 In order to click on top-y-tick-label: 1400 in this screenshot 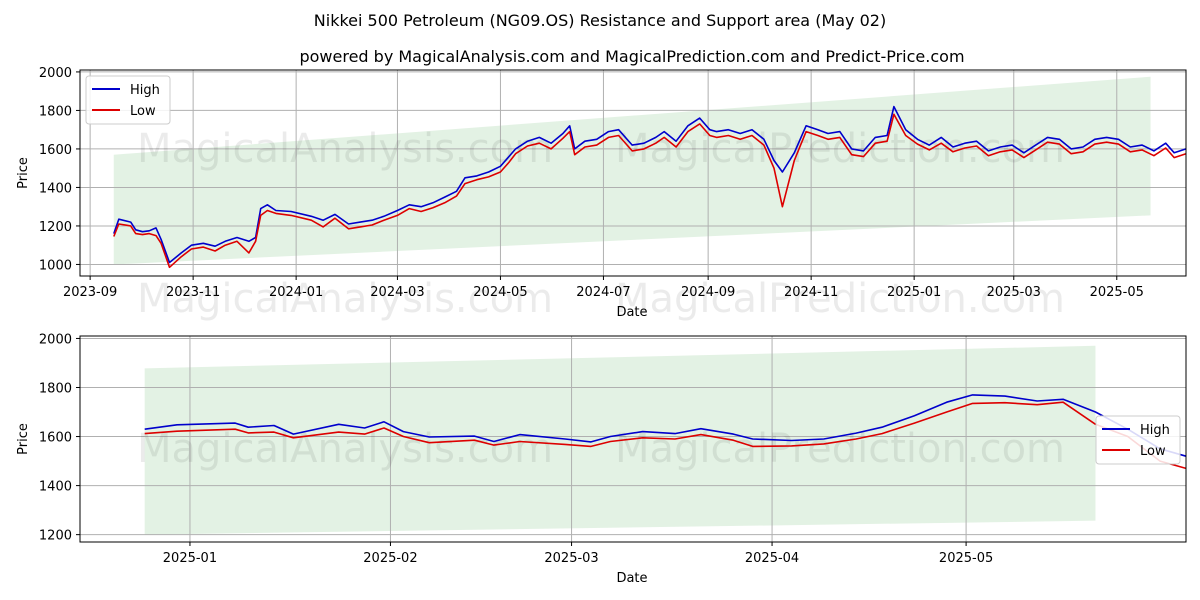, I will do `click(55, 188)`.